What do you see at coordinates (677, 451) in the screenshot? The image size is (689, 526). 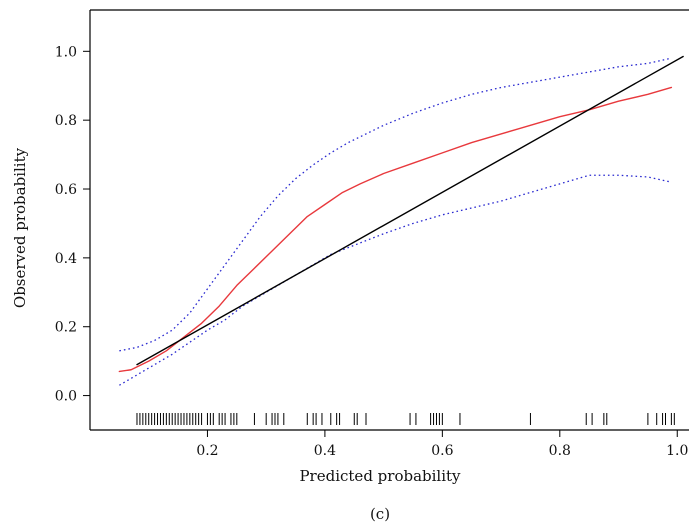 I see `x-tick-label: 1.0` at bounding box center [677, 451].